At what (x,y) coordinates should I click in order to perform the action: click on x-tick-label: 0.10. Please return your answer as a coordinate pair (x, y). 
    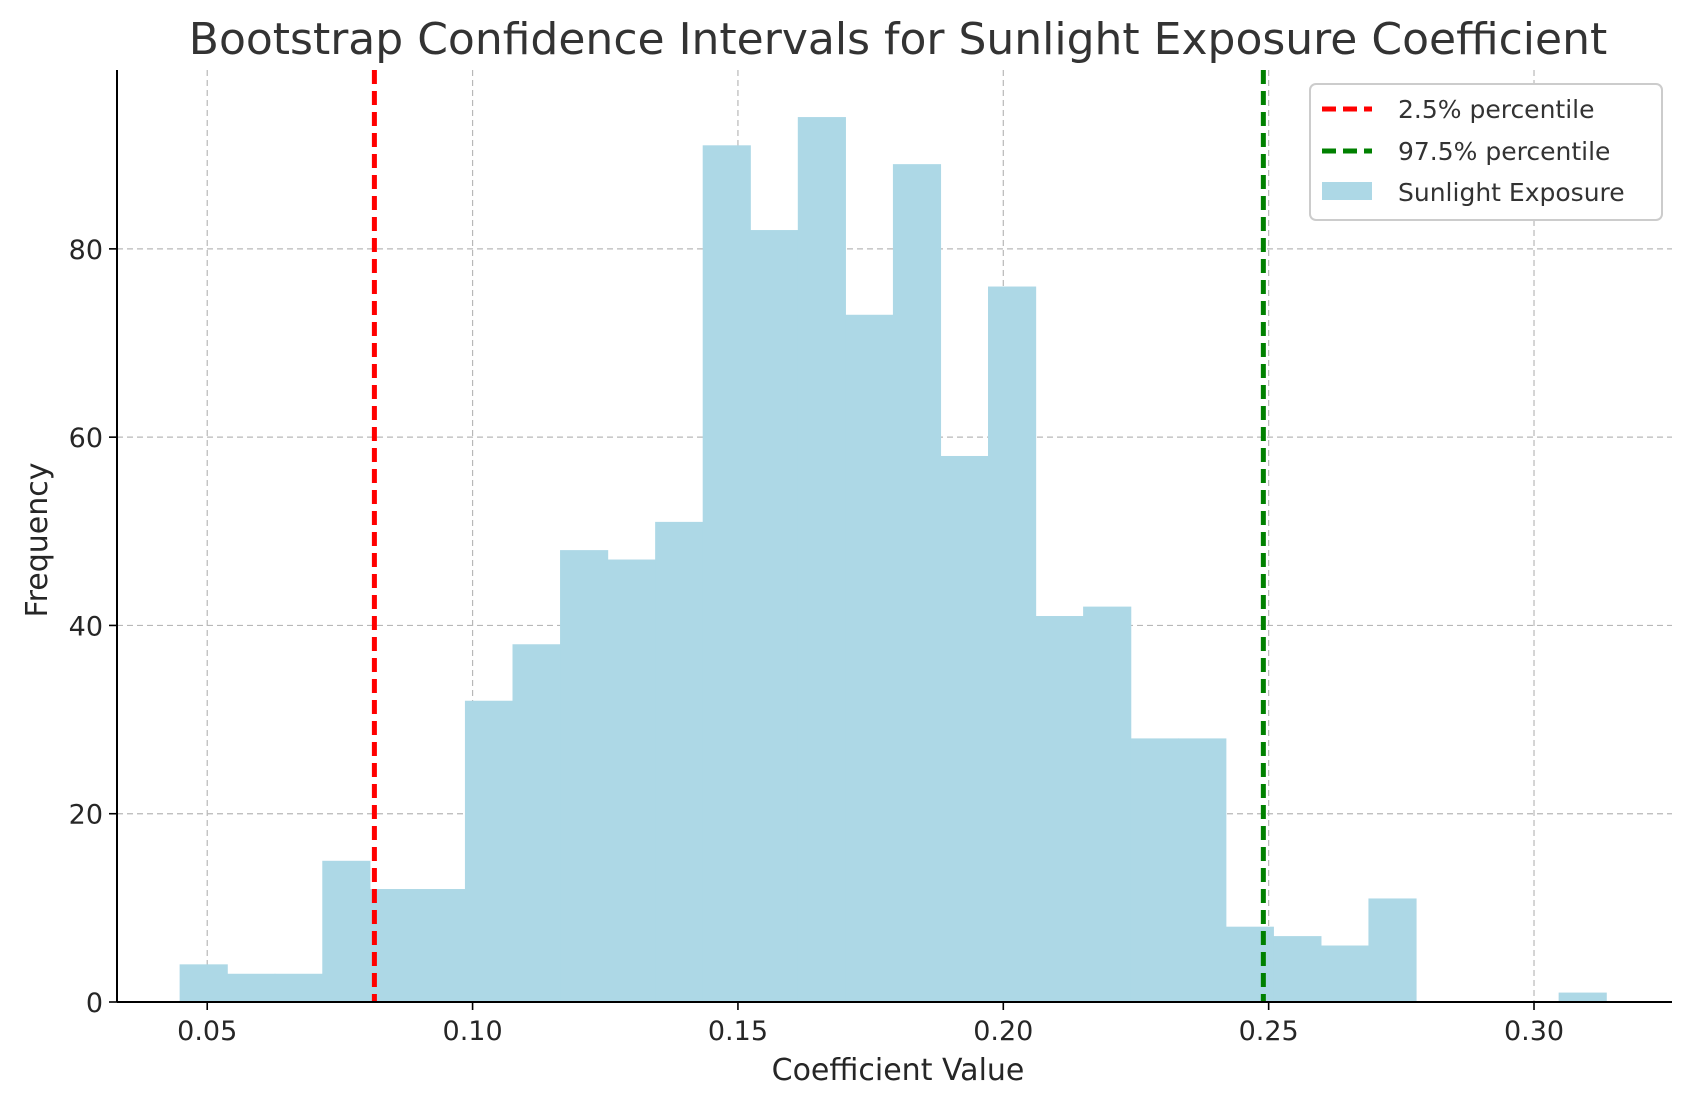
    Looking at the image, I should click on (473, 1031).